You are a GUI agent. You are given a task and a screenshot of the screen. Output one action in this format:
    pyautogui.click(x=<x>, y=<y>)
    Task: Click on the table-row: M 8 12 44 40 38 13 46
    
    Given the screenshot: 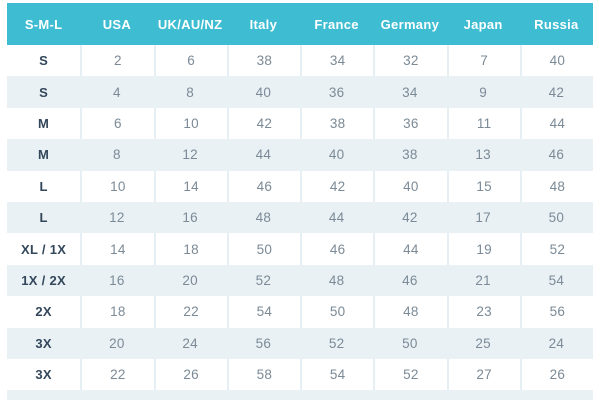 What is the action you would take?
    pyautogui.click(x=300, y=155)
    